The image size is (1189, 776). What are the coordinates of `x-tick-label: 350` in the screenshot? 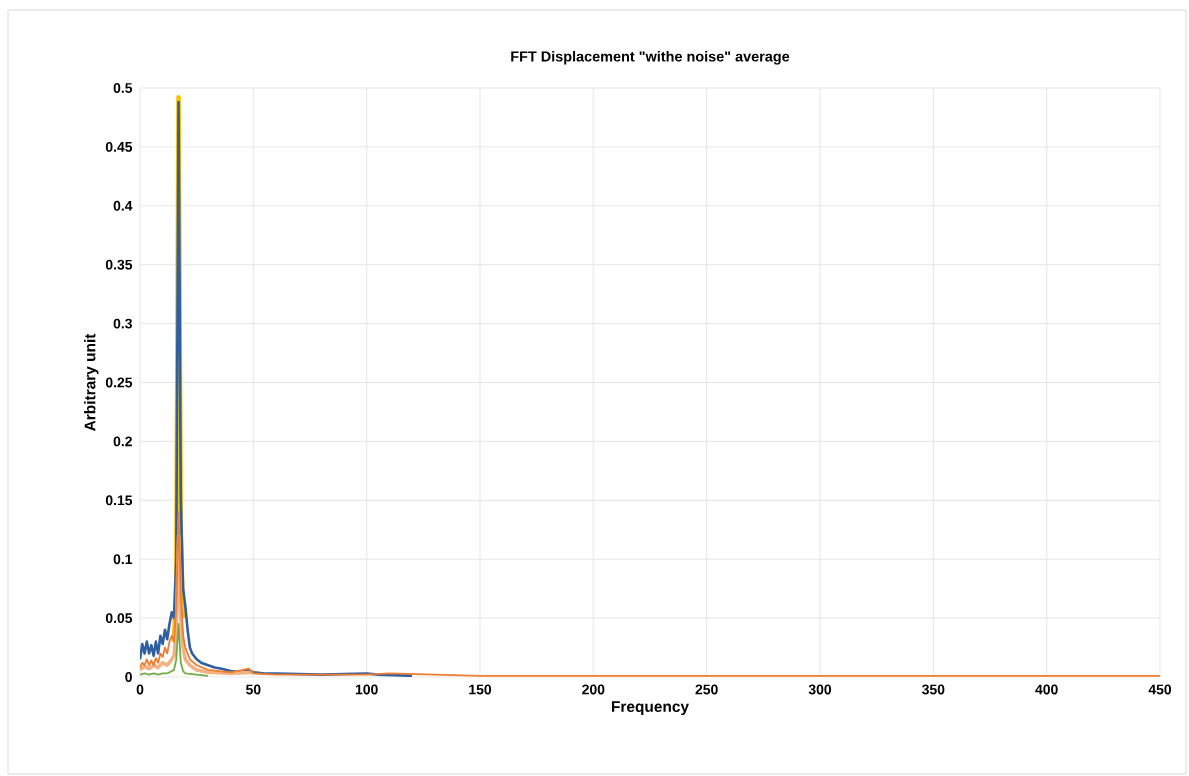 It's located at (933, 689).